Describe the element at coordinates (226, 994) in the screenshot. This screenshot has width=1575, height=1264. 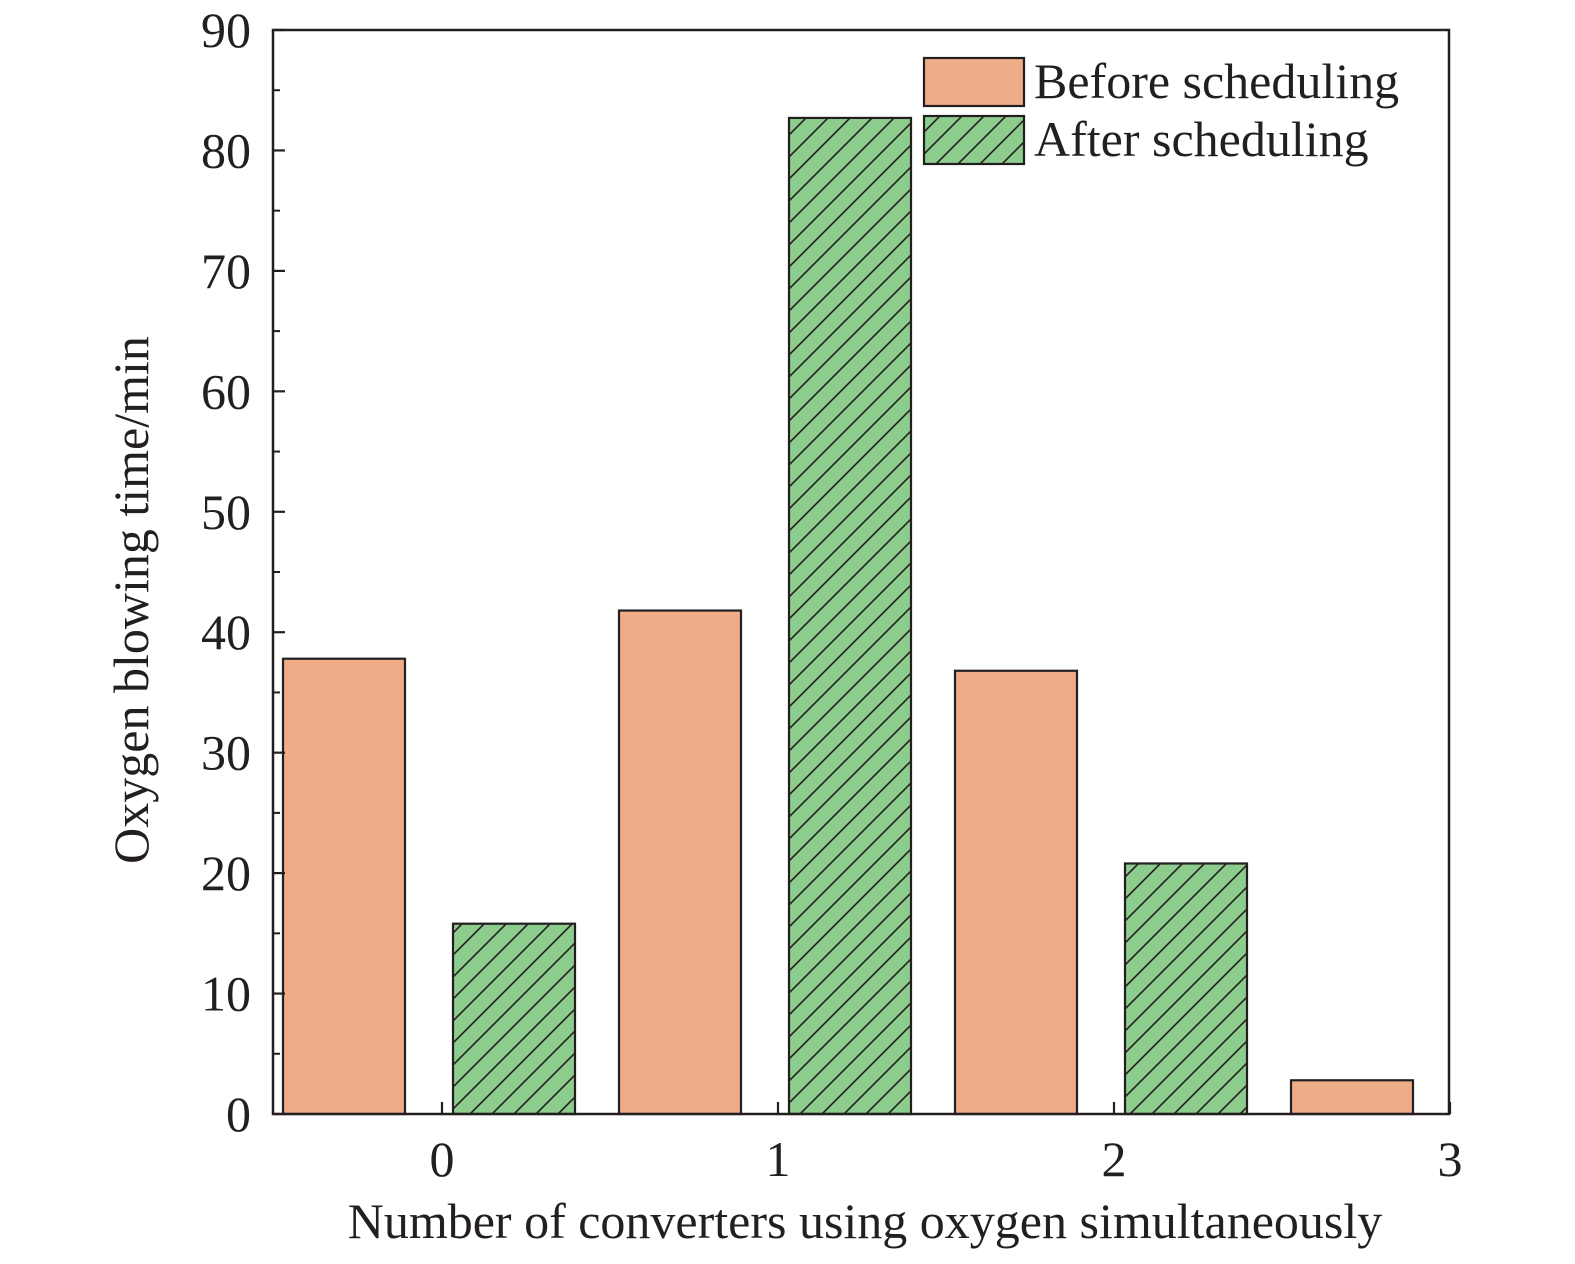
I see `y-tick-label: 10` at that location.